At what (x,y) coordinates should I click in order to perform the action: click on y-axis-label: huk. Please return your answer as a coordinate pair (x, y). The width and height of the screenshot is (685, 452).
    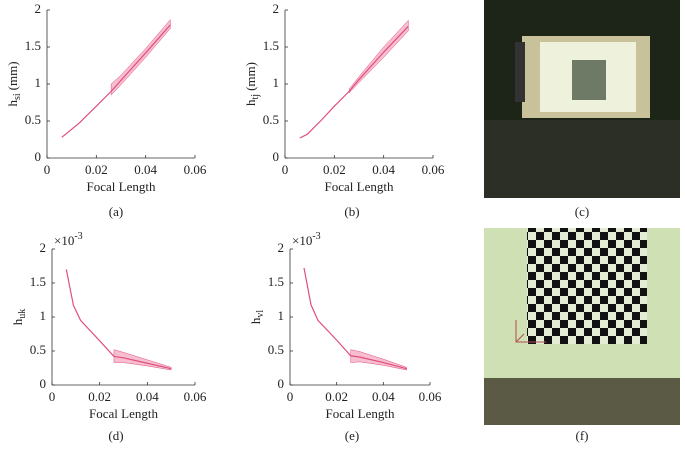
    Looking at the image, I should click on (19, 317).